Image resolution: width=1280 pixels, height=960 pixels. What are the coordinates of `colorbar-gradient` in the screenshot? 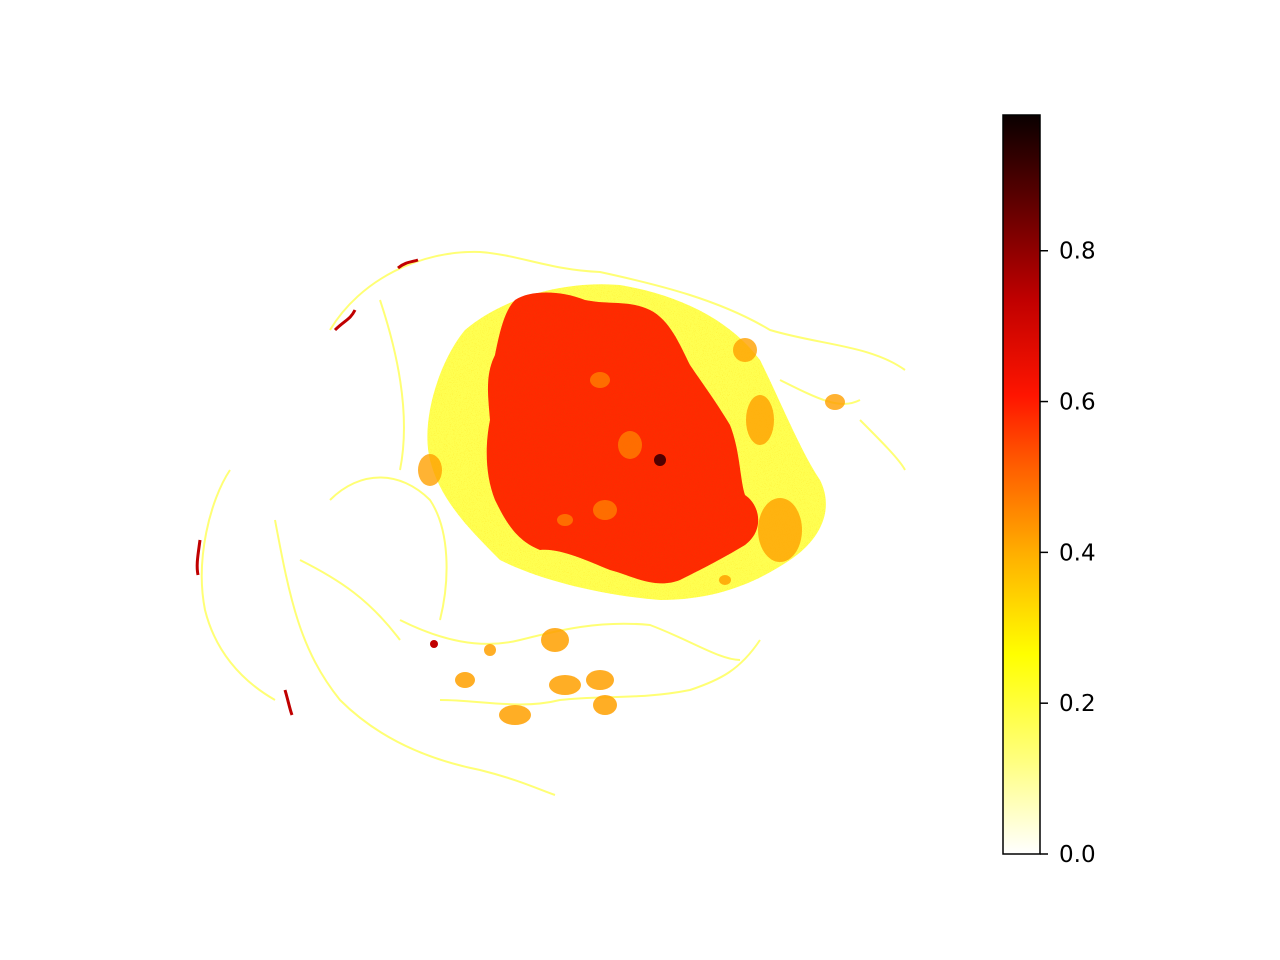 It's located at (1021, 484).